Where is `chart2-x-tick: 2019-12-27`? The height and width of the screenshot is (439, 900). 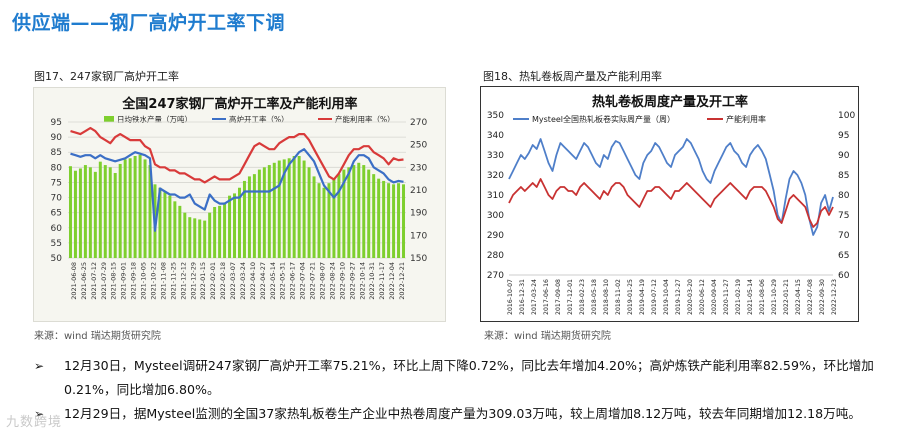
chart2-x-tick: 2019-12-27 is located at coordinates (678, 297).